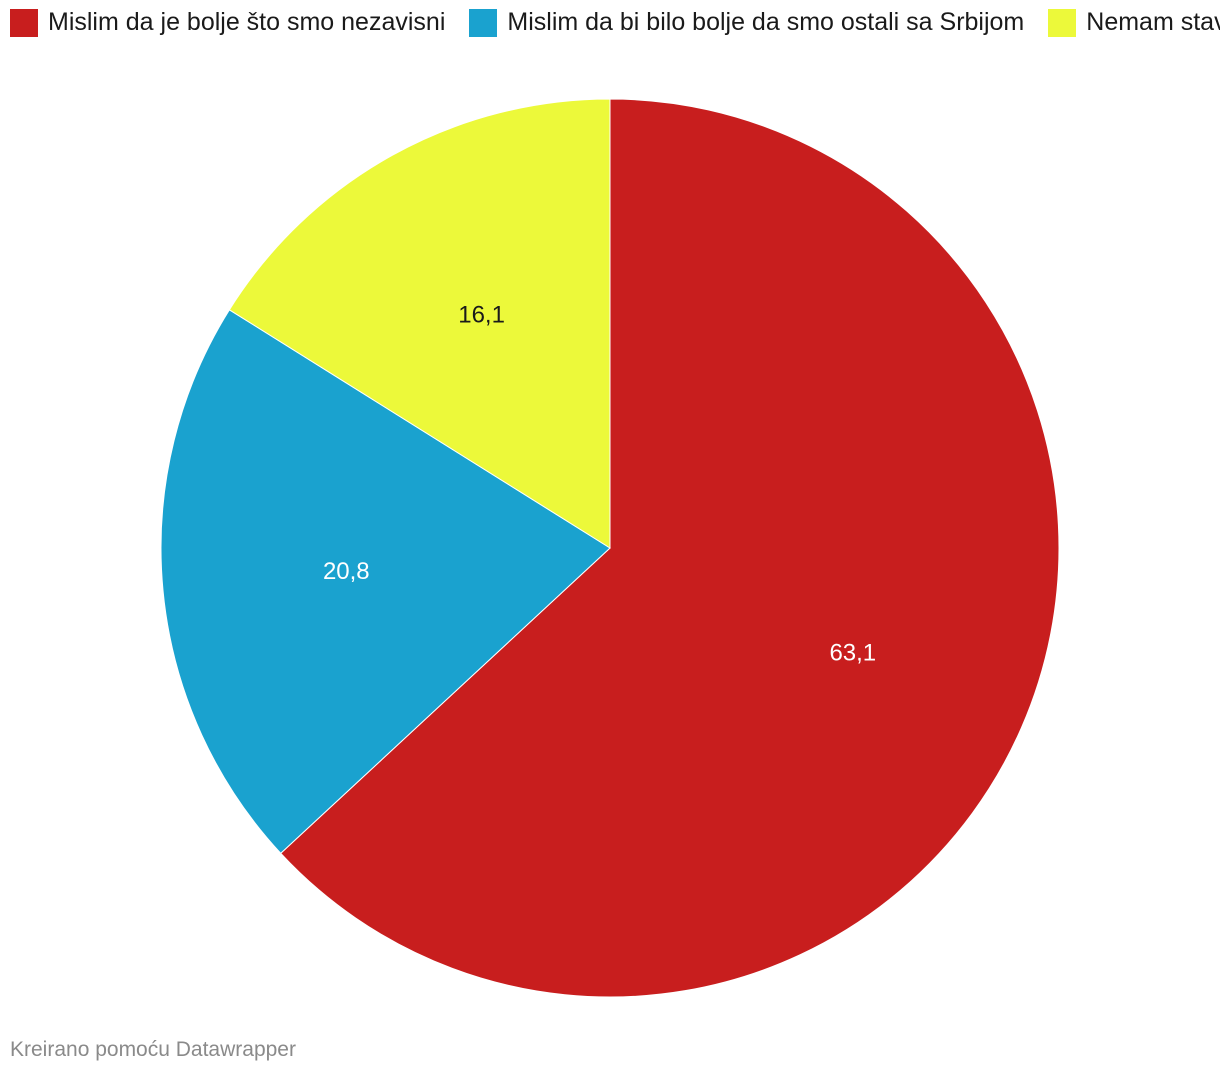 This screenshot has height=1074, width=1220. What do you see at coordinates (1062, 22) in the screenshot?
I see `legend-swatch-nemam-stav` at bounding box center [1062, 22].